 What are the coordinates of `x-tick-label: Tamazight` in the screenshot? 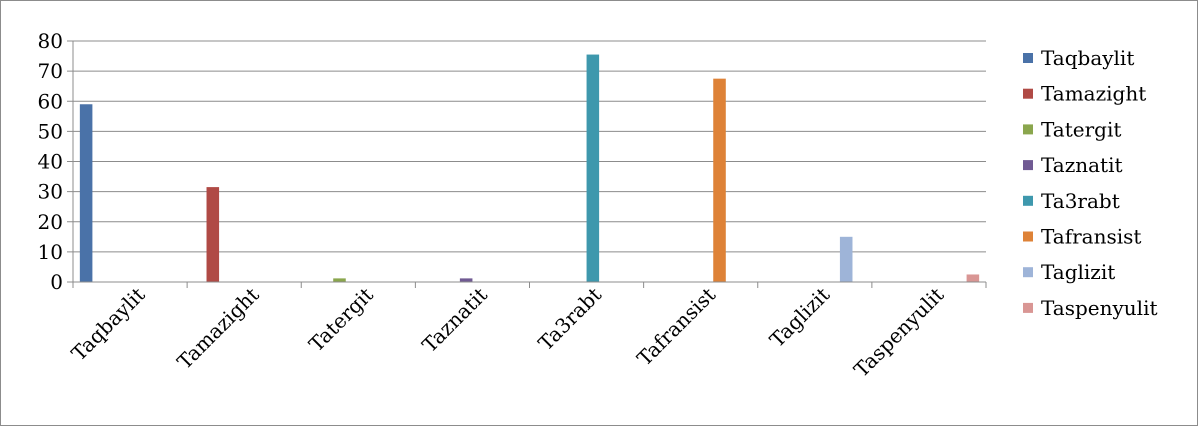 It's located at (217, 328).